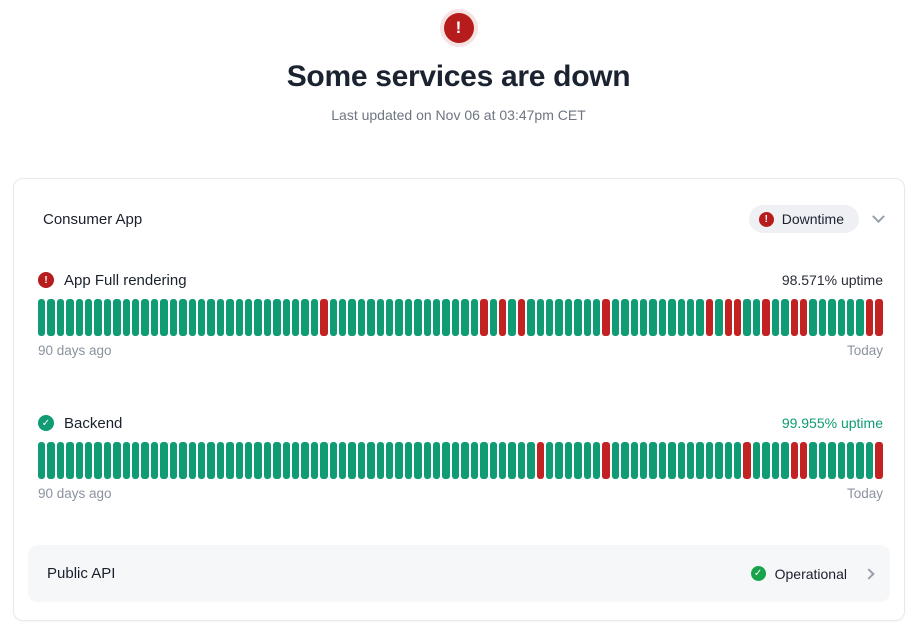 Image resolution: width=917 pixels, height=623 pixels. I want to click on public-api-group-row: Public API ✓ Operational, so click(459, 573).